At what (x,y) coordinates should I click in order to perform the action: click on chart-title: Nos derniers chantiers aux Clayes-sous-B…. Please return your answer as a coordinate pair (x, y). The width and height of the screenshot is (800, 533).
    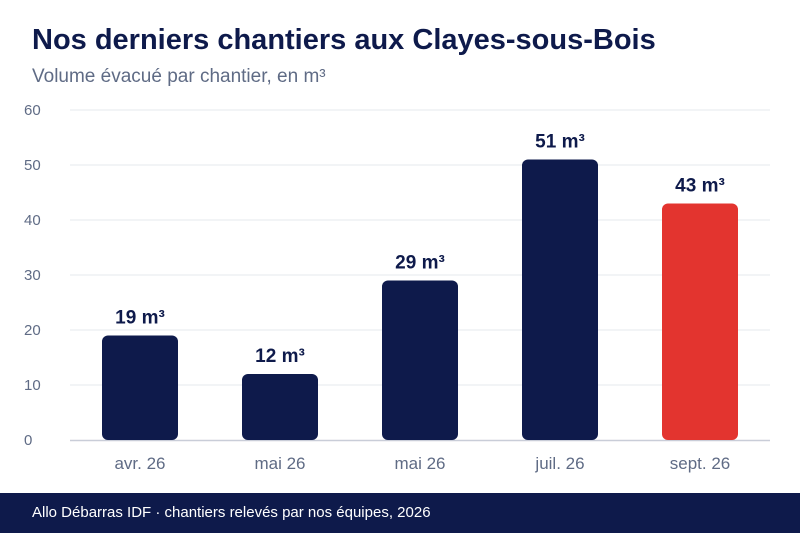
    Looking at the image, I should click on (344, 40).